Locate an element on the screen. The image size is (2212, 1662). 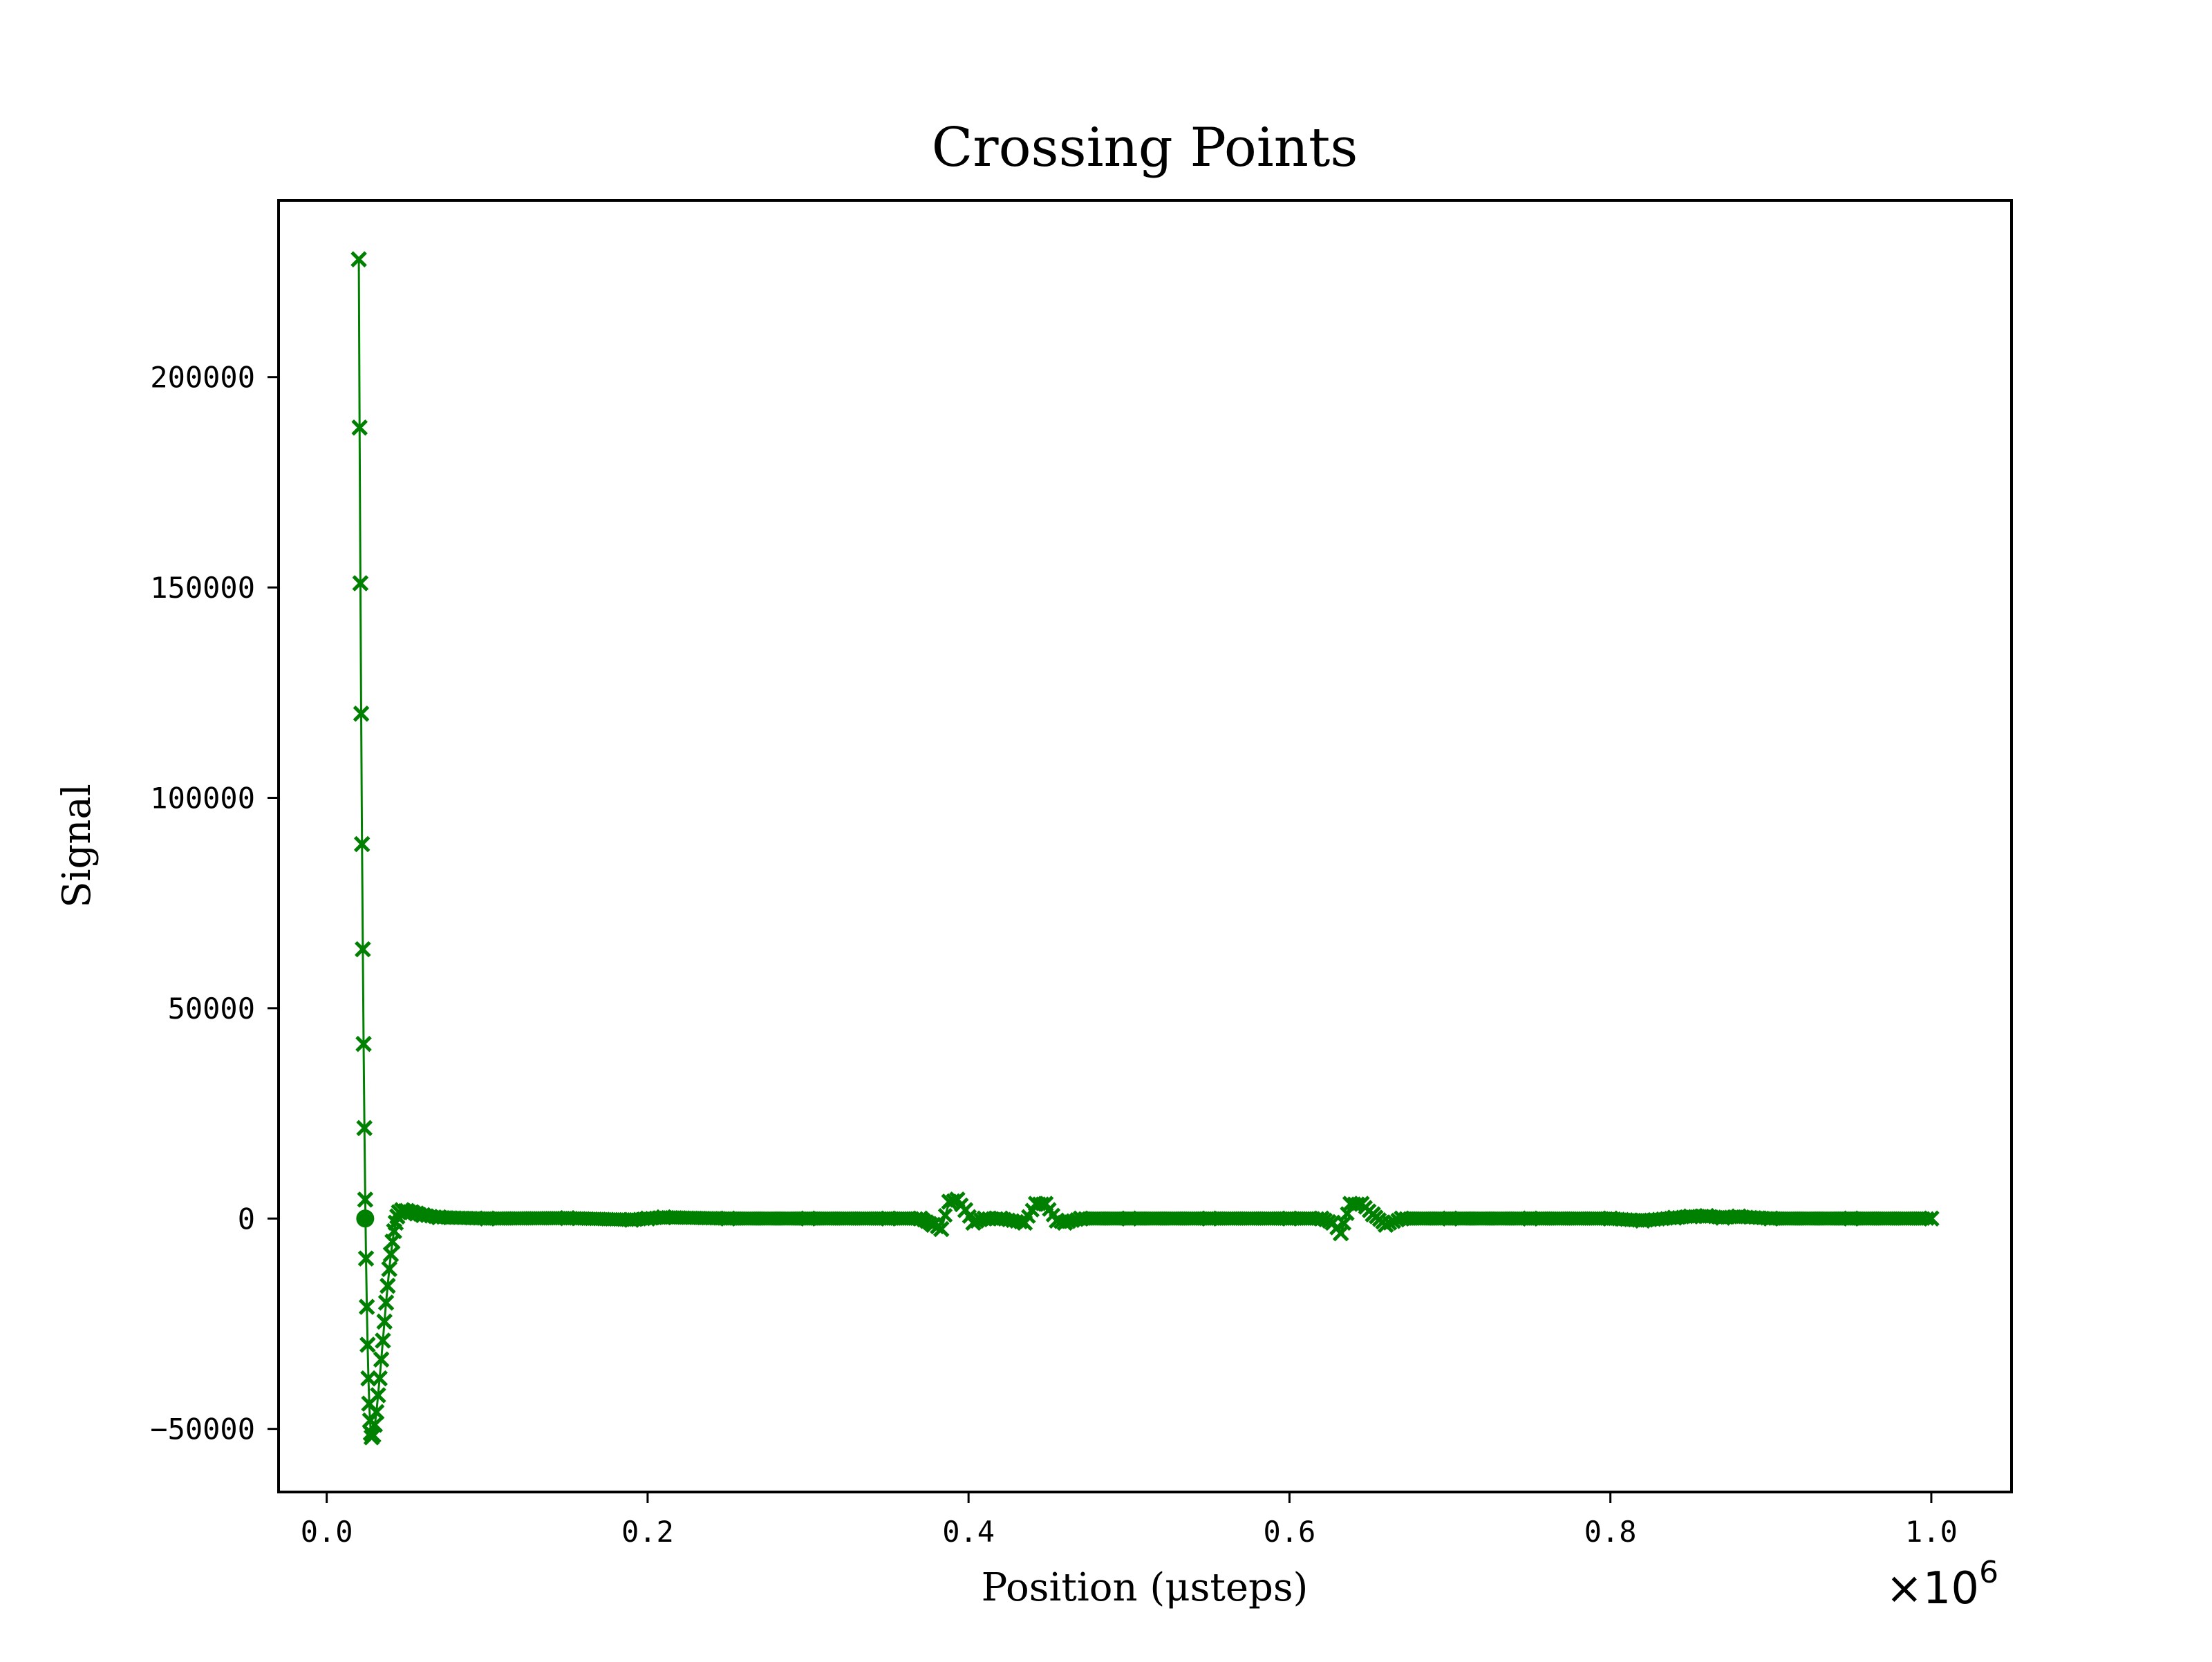
y-tick-label: 100000 is located at coordinates (202, 798).